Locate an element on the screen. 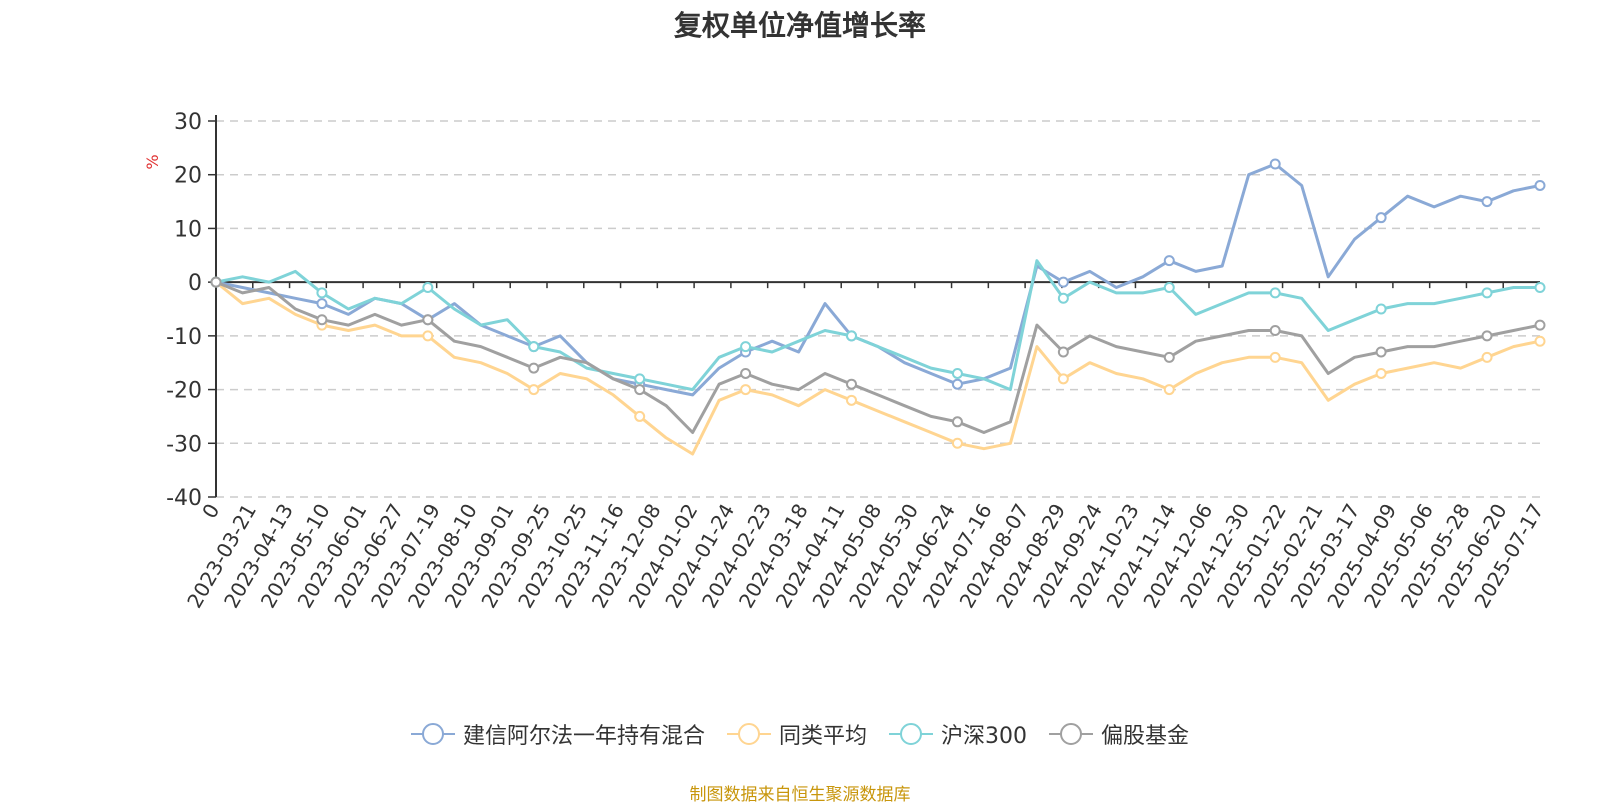  chart-title: 复权单位净值增长率 is located at coordinates (799, 25).